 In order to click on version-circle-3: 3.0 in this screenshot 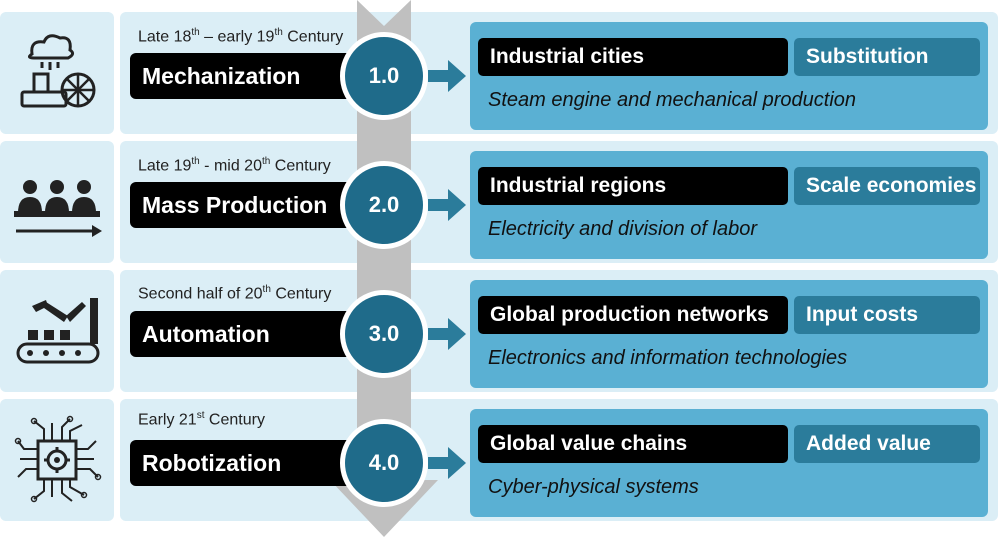, I will do `click(384, 334)`.